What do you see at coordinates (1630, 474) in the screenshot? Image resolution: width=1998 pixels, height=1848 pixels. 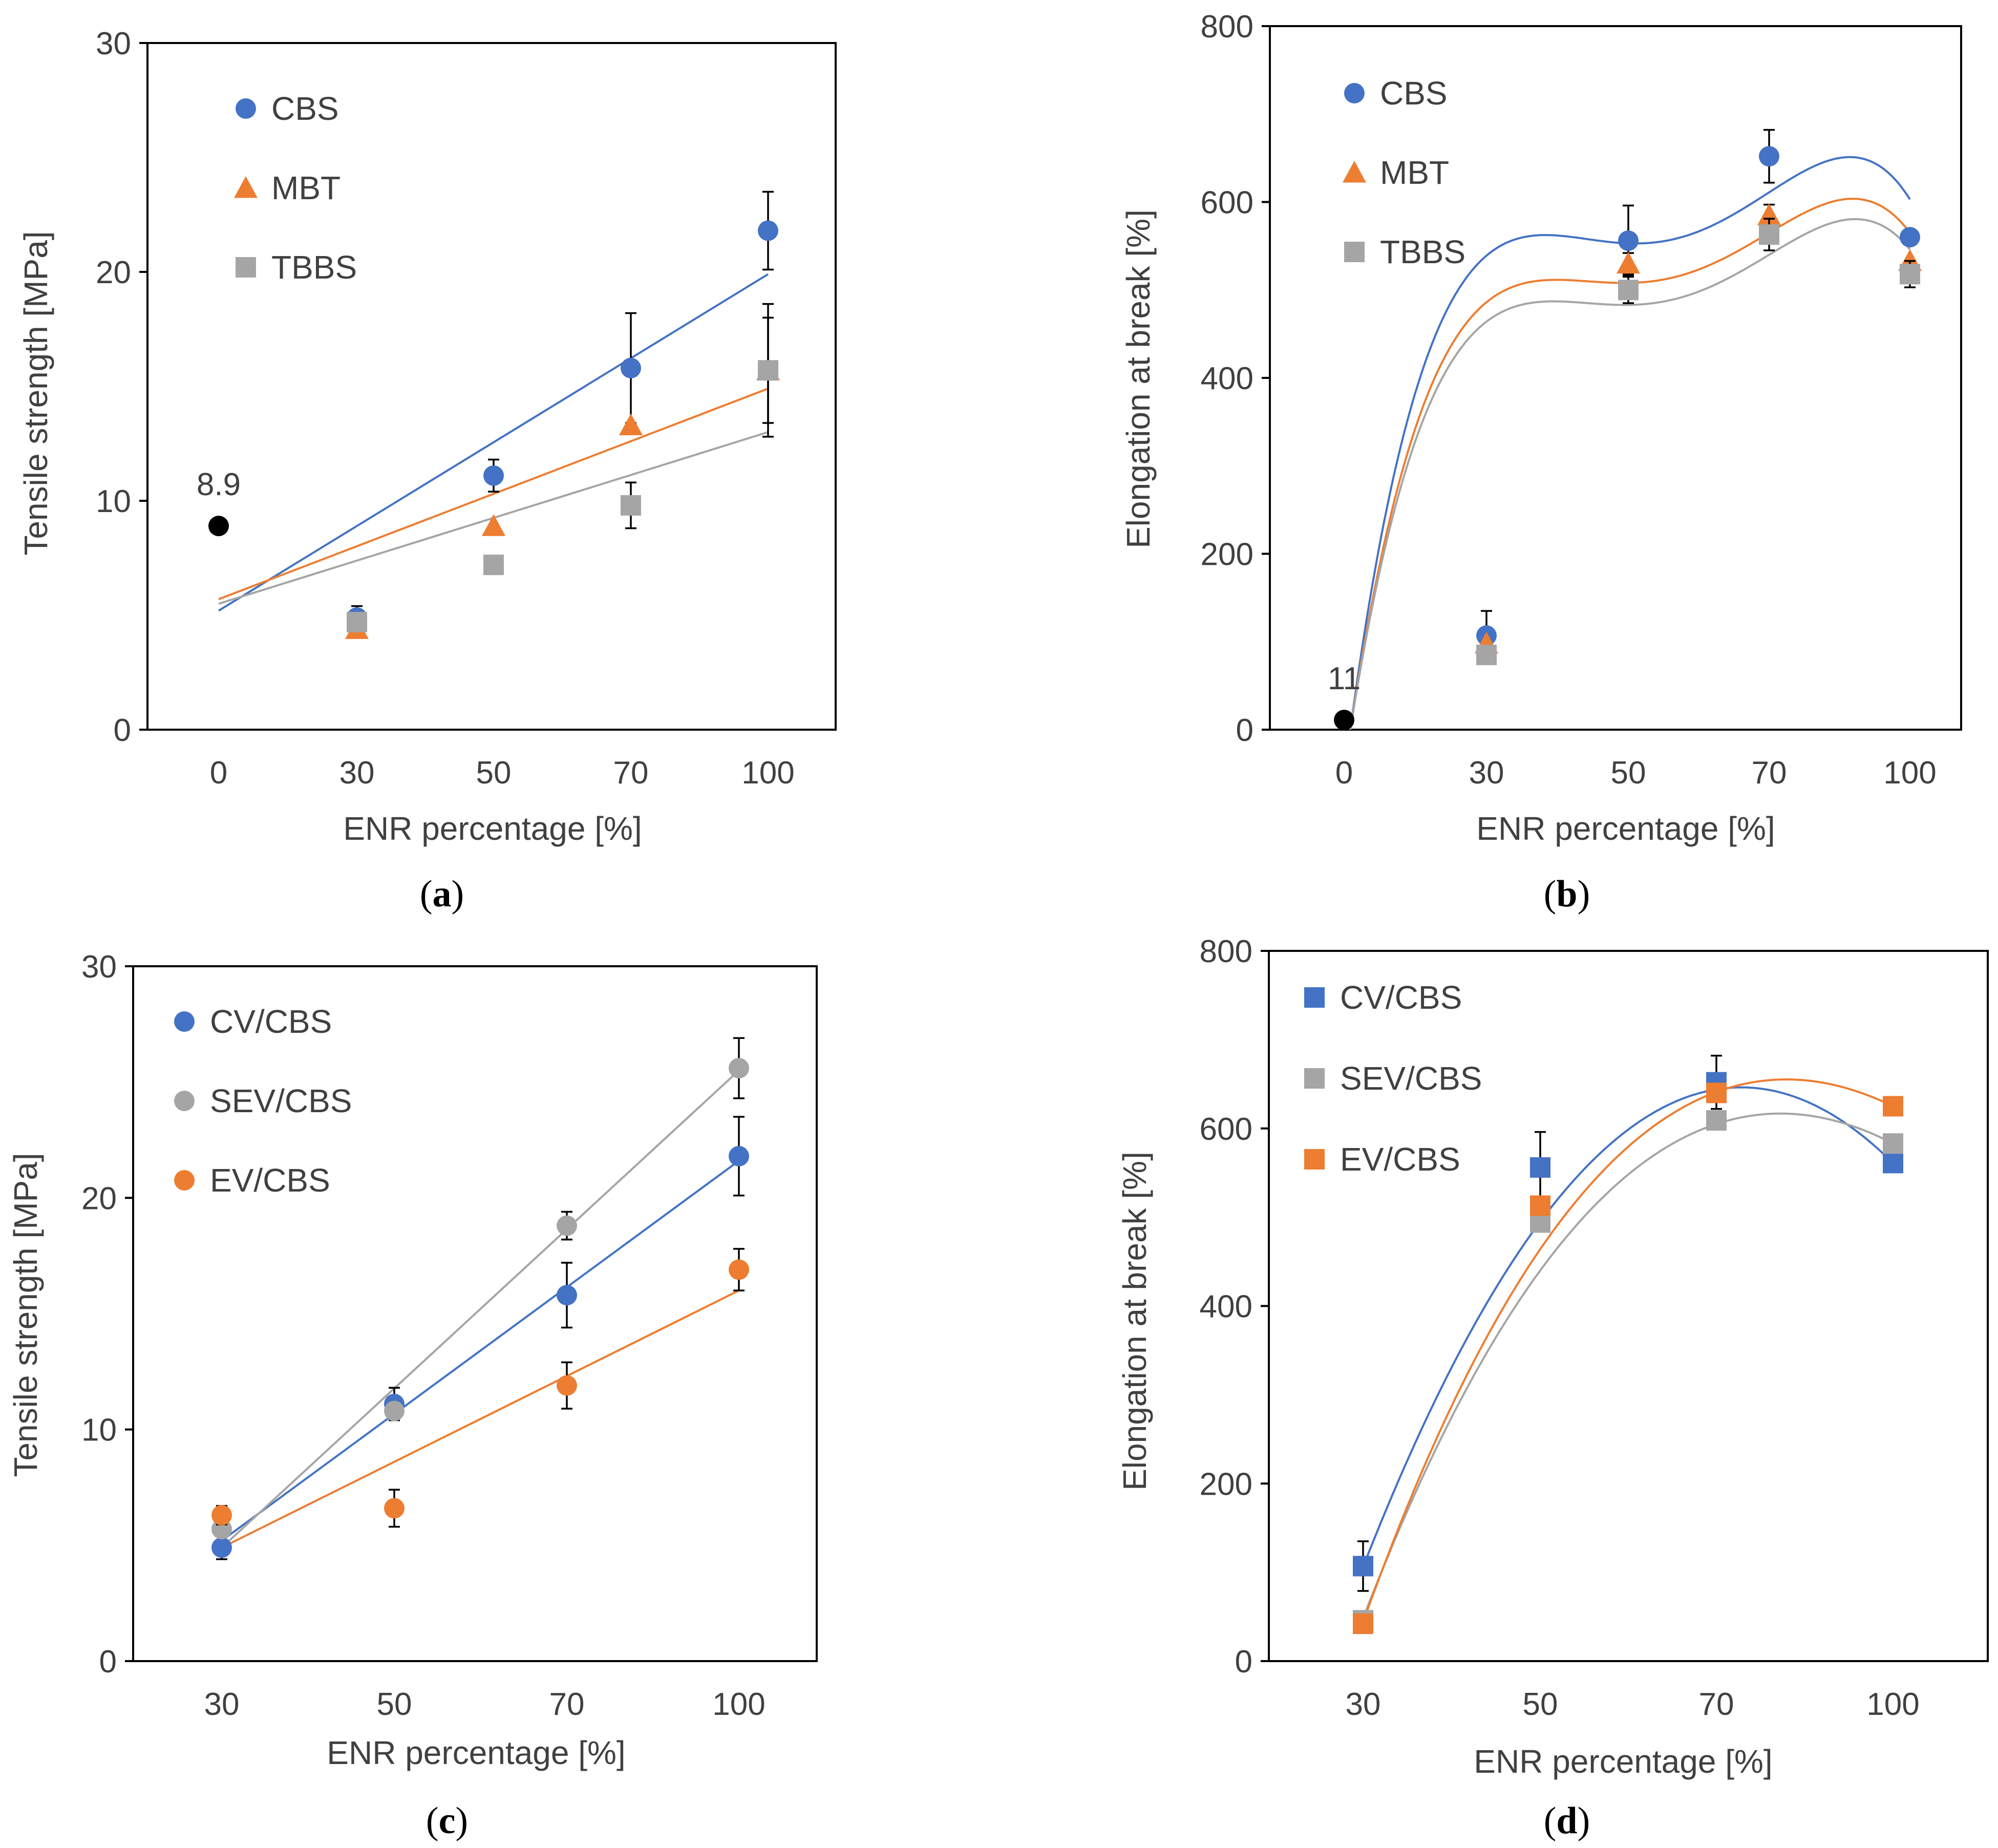 I see `trend-line-tbbs` at bounding box center [1630, 474].